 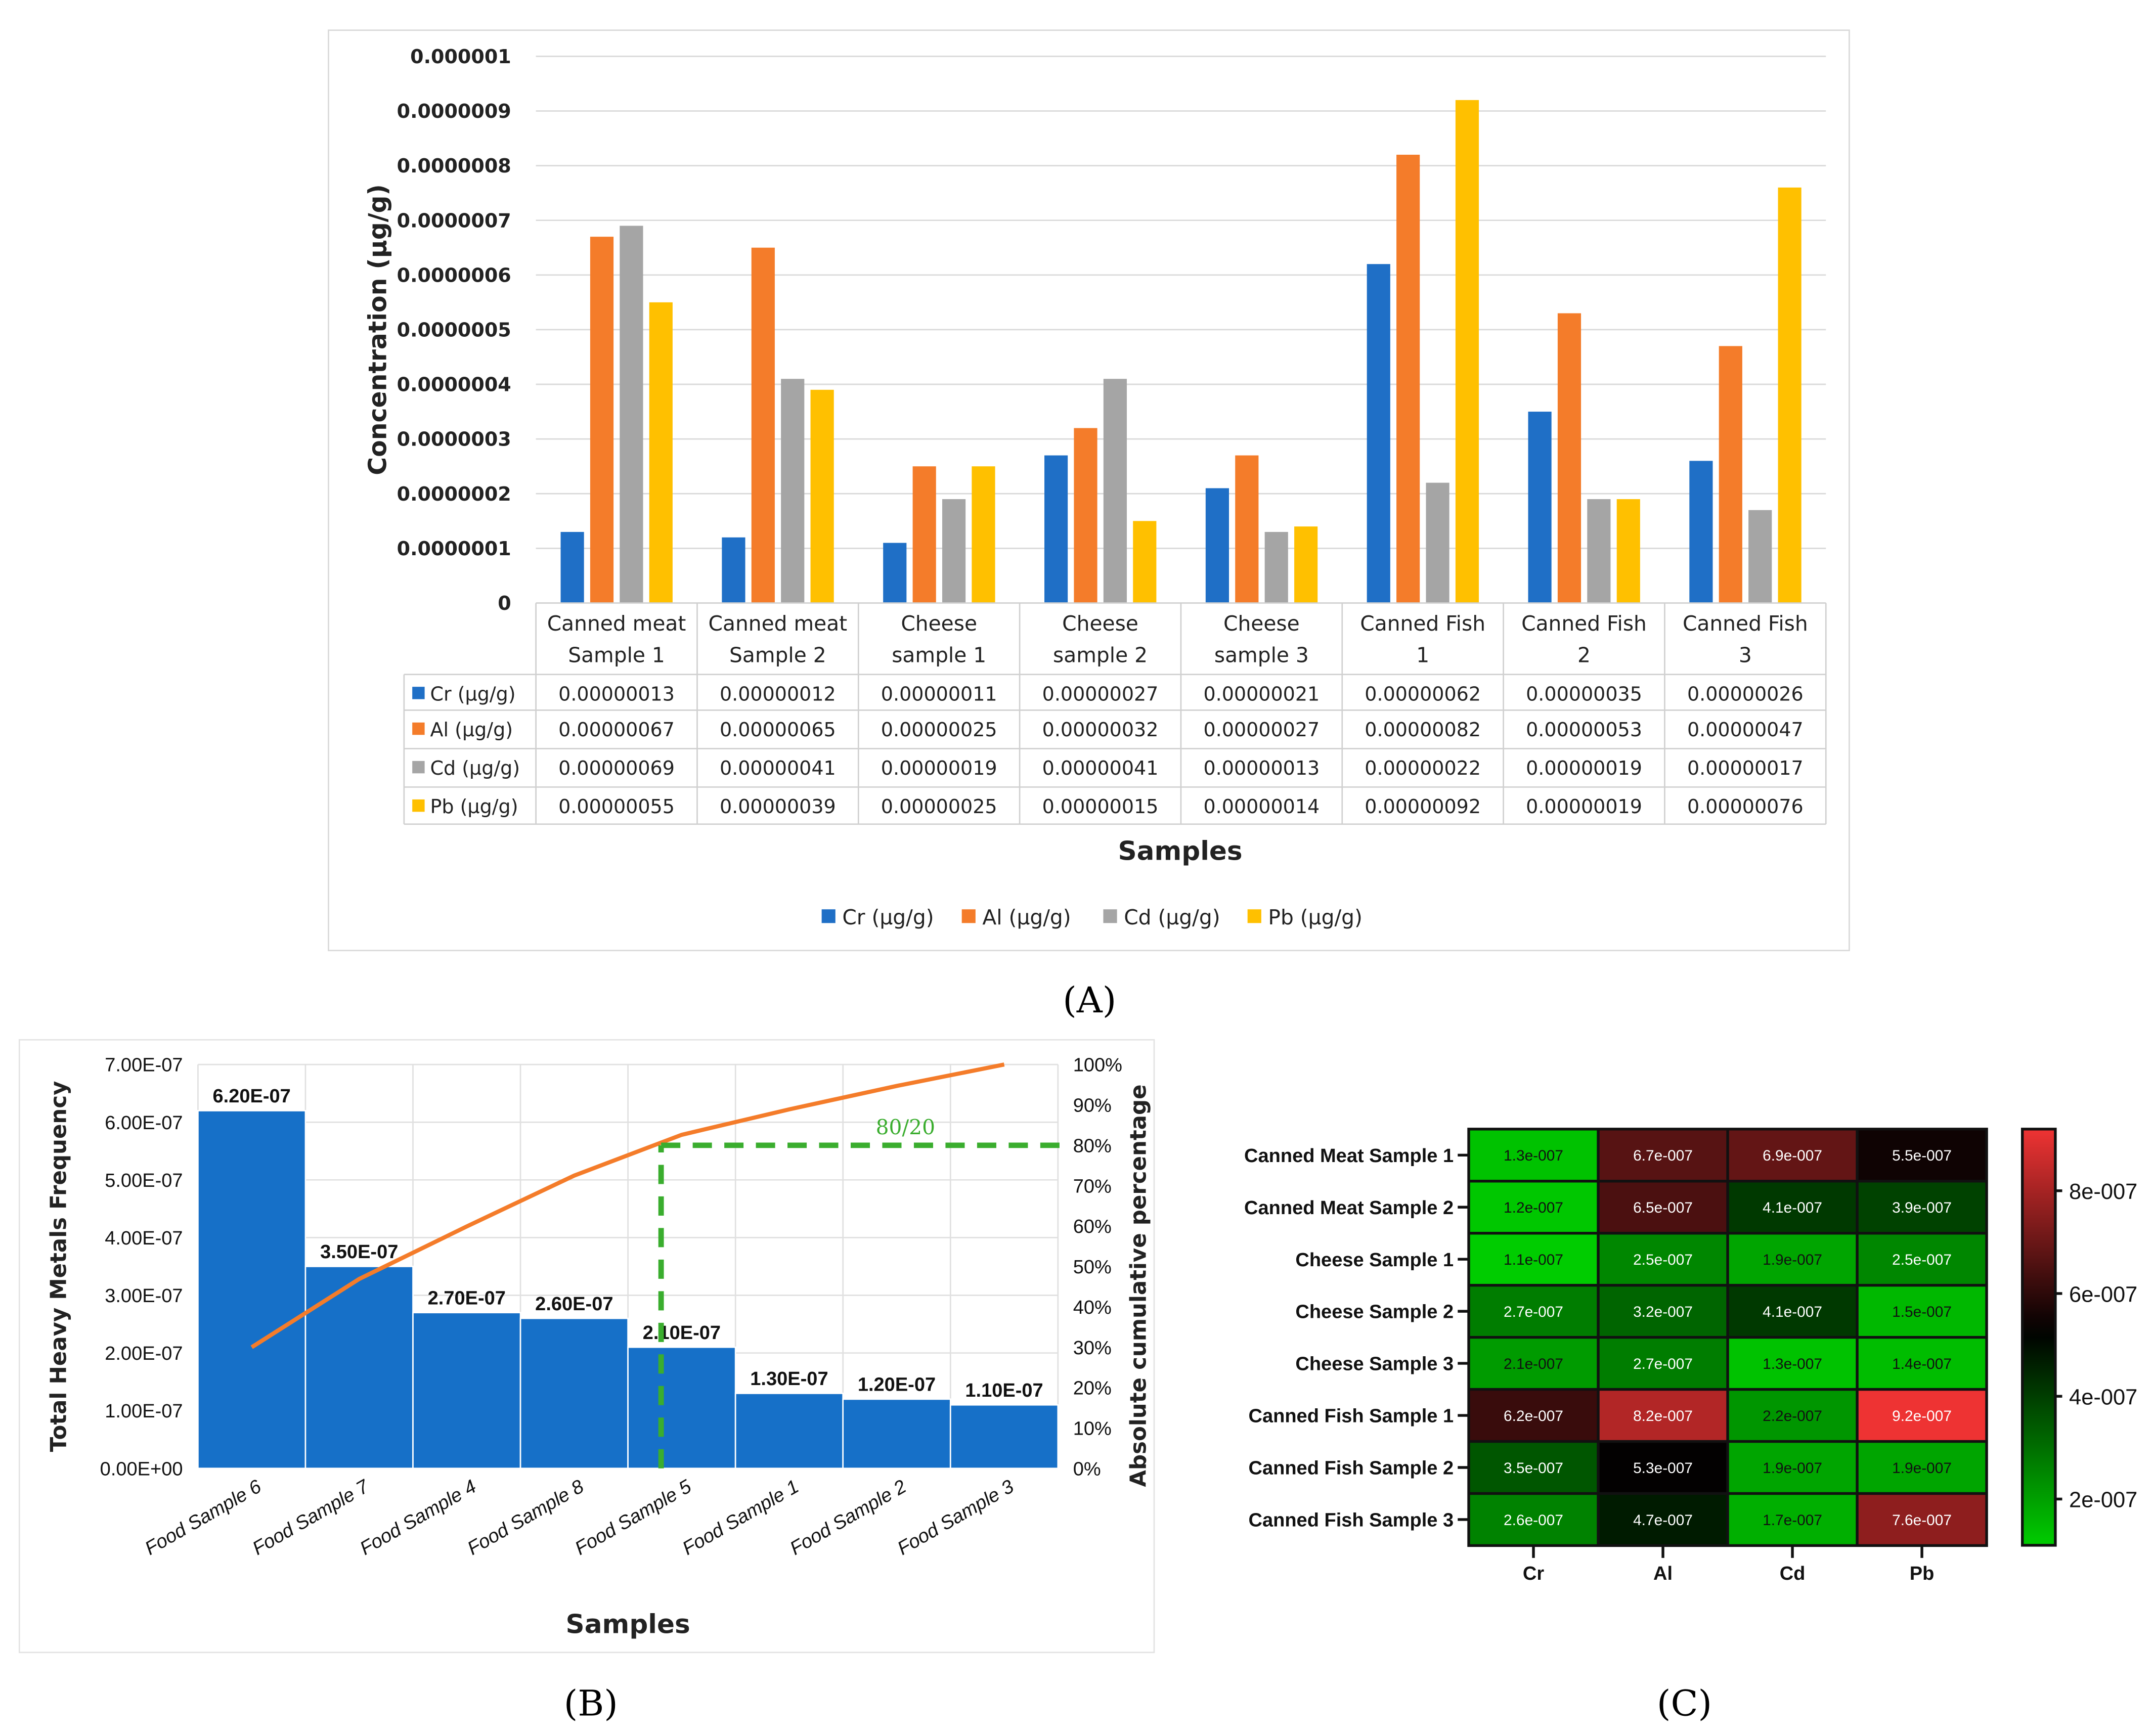 What do you see at coordinates (1584, 768) in the screenshot?
I see `table-cell: 0.00000019` at bounding box center [1584, 768].